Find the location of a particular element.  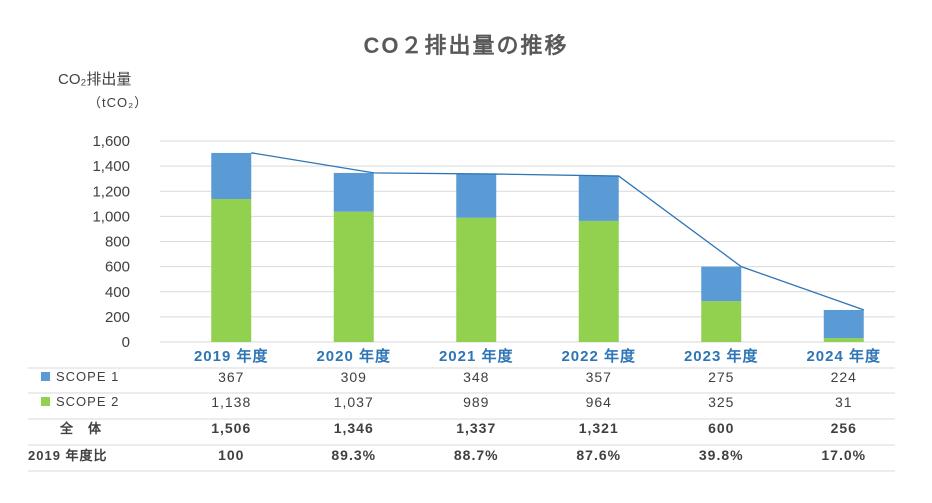

table-cell: 989 is located at coordinates (476, 402).